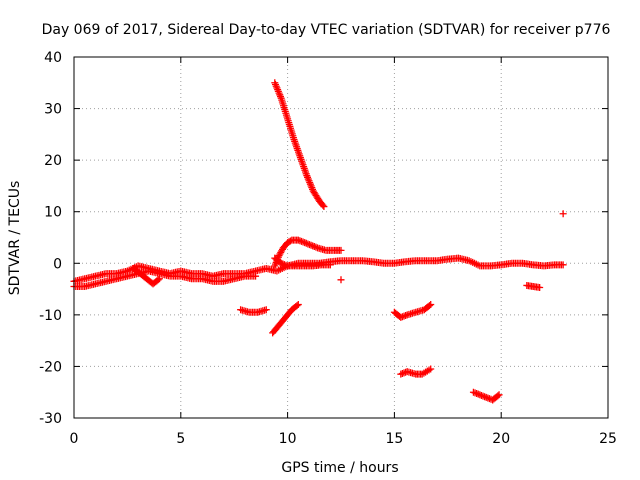  I want to click on y-tick-label: -20, so click(50, 367).